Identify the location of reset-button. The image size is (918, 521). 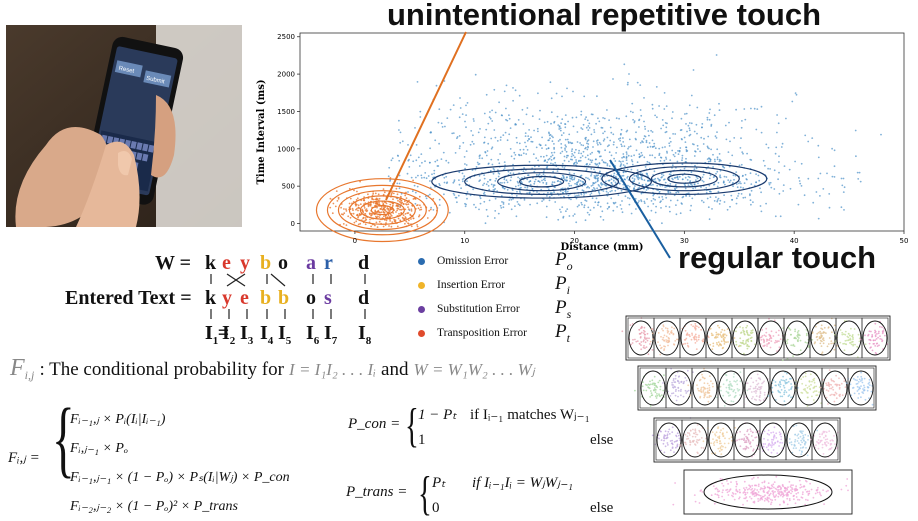
(128, 69).